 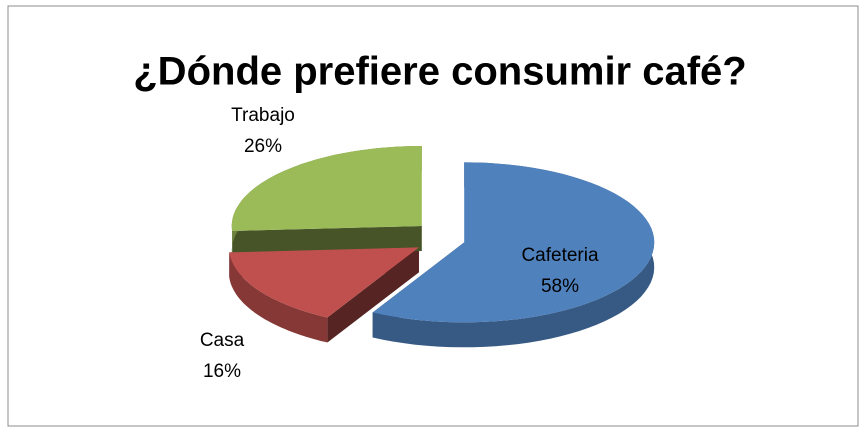 I want to click on slice-value-label: 16%, so click(x=222, y=371).